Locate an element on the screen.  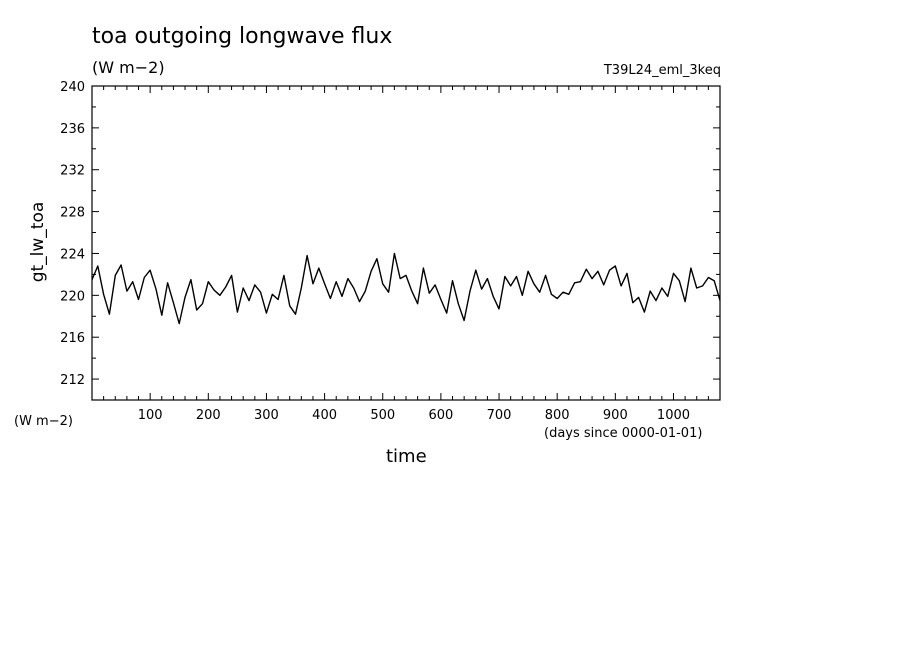
x-axis-title: time is located at coordinates (406, 456).